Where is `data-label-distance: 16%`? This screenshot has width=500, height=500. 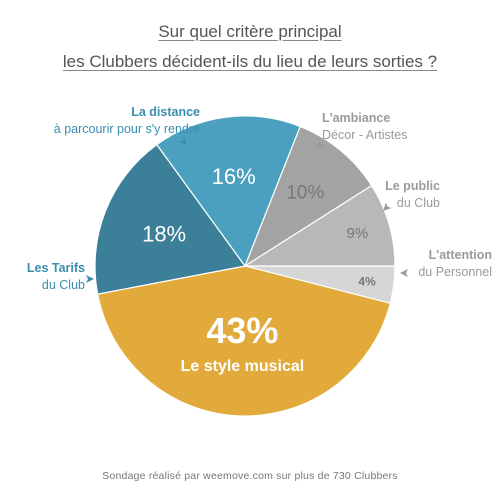 data-label-distance: 16% is located at coordinates (234, 176).